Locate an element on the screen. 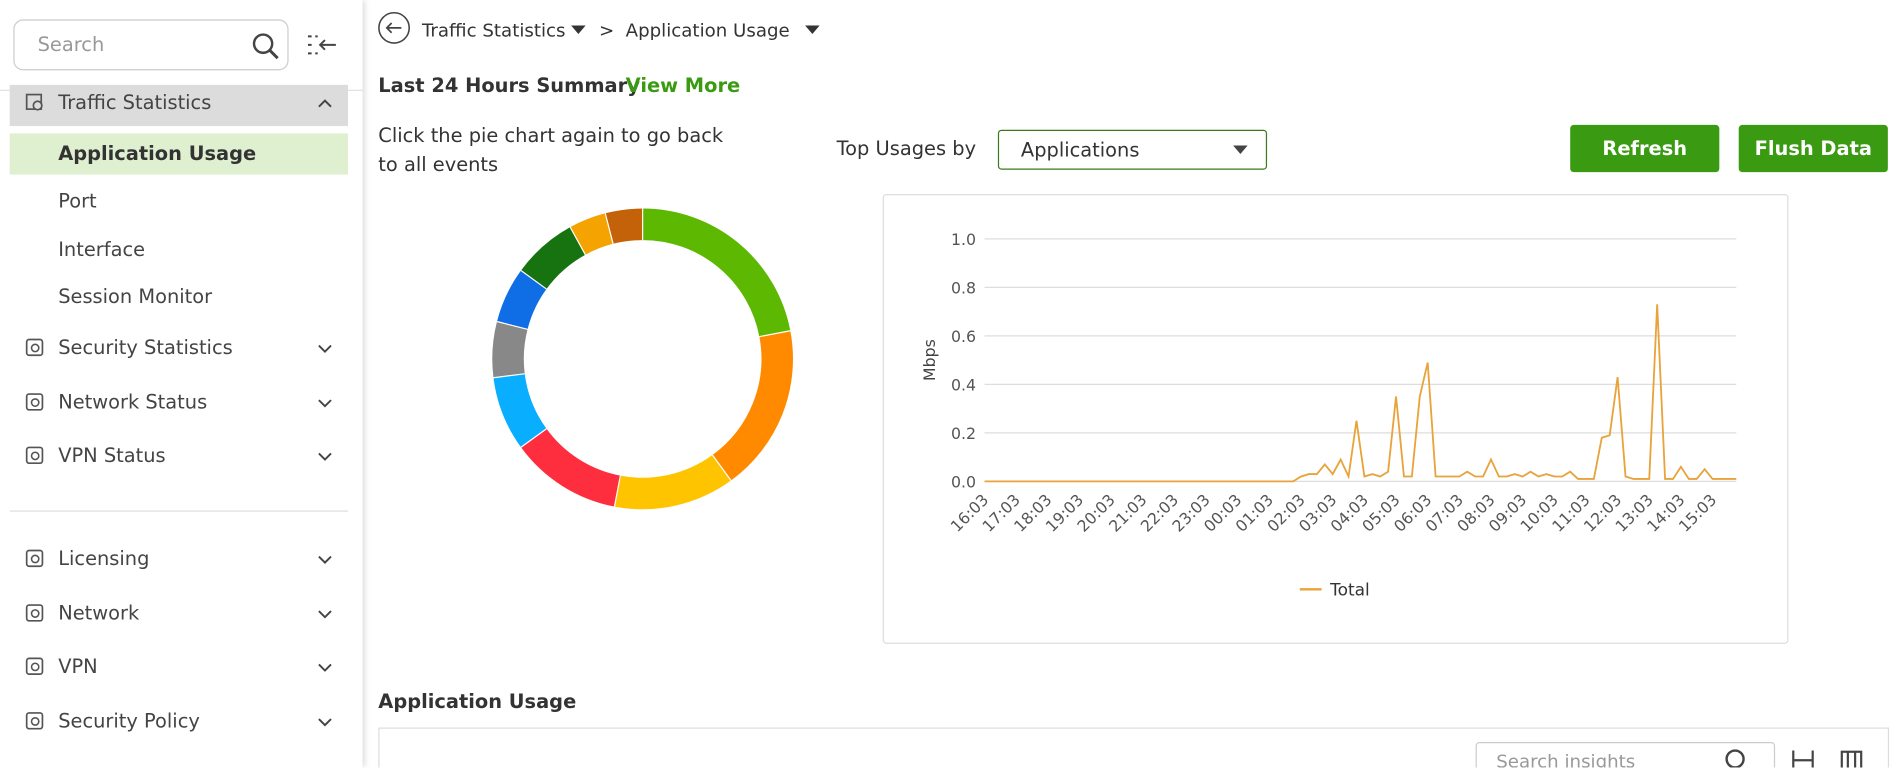  y-tick-label: 0.0 is located at coordinates (963, 481).